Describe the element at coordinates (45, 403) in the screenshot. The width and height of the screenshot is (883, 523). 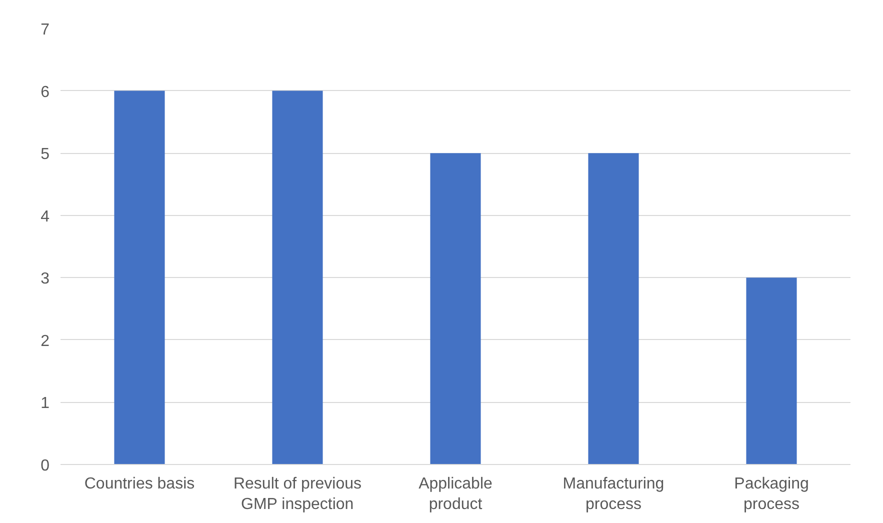
I see `y-tick-label: 1` at that location.